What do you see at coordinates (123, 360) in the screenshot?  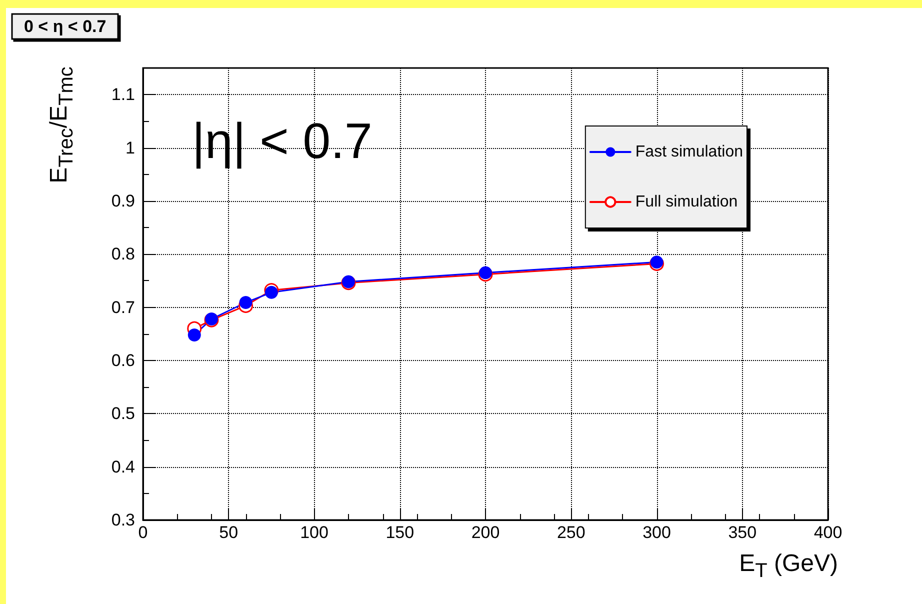 I see `y-tick-label: 0.6` at bounding box center [123, 360].